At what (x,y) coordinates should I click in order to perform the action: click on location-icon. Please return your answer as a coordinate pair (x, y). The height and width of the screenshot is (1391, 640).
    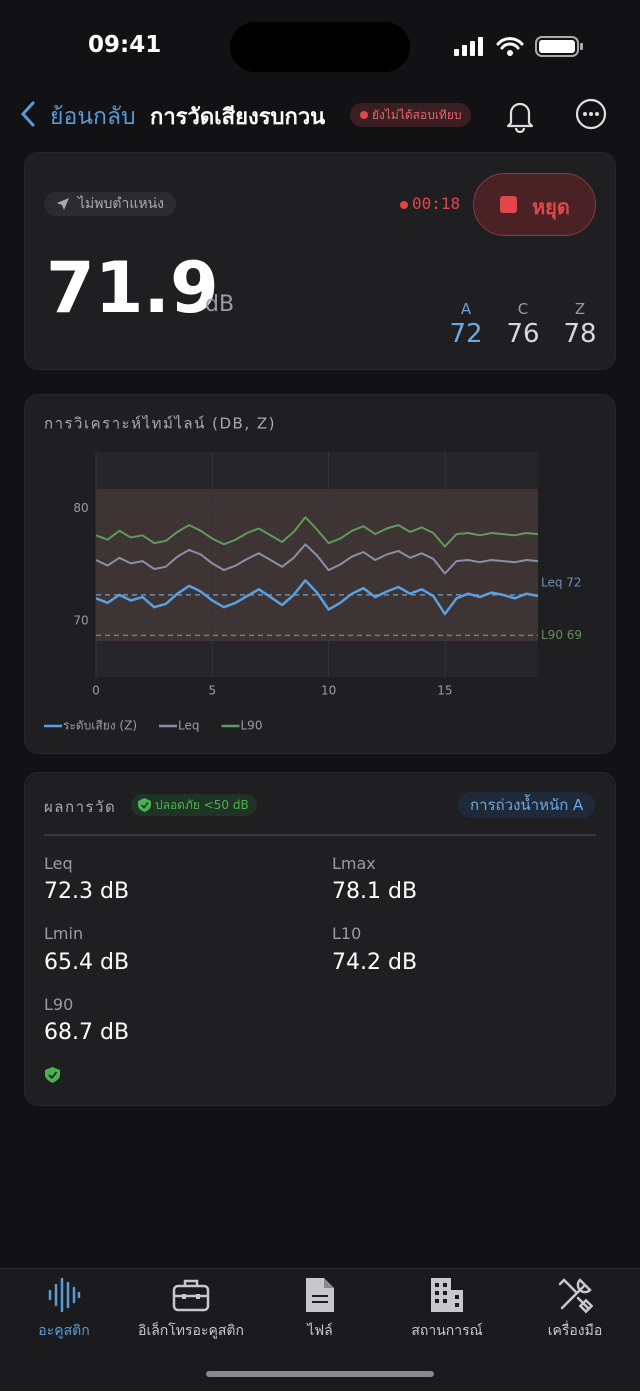
    Looking at the image, I should click on (63, 204).